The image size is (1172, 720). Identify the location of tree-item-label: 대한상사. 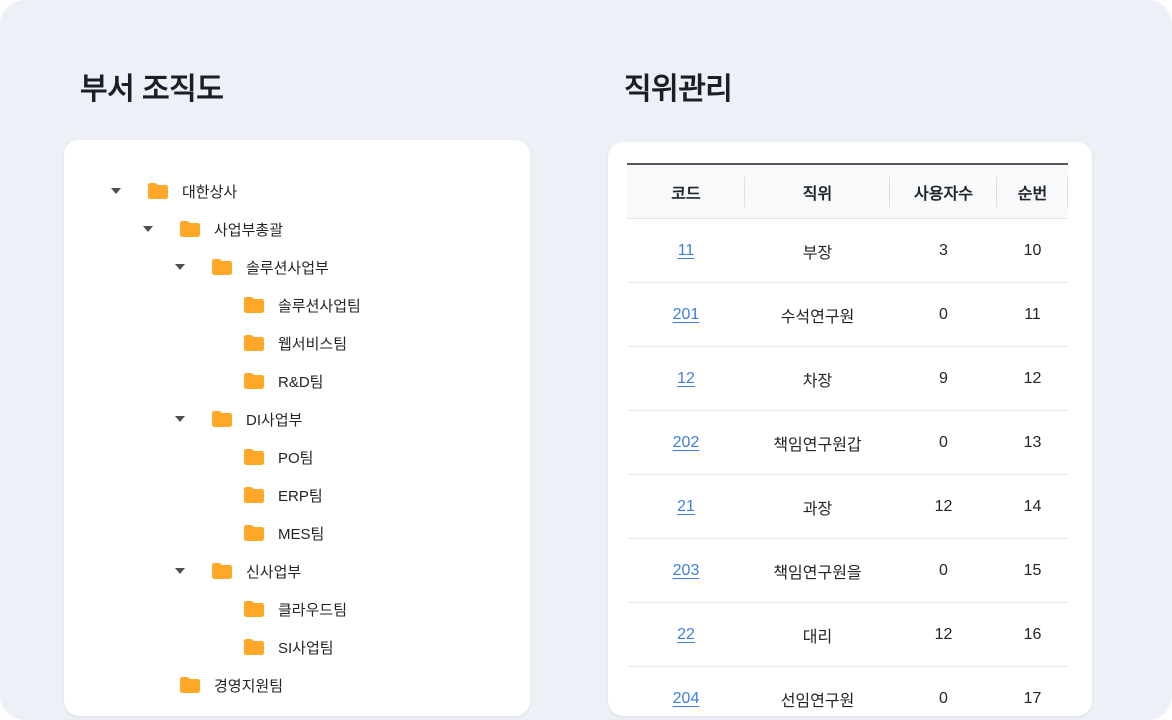
(210, 192).